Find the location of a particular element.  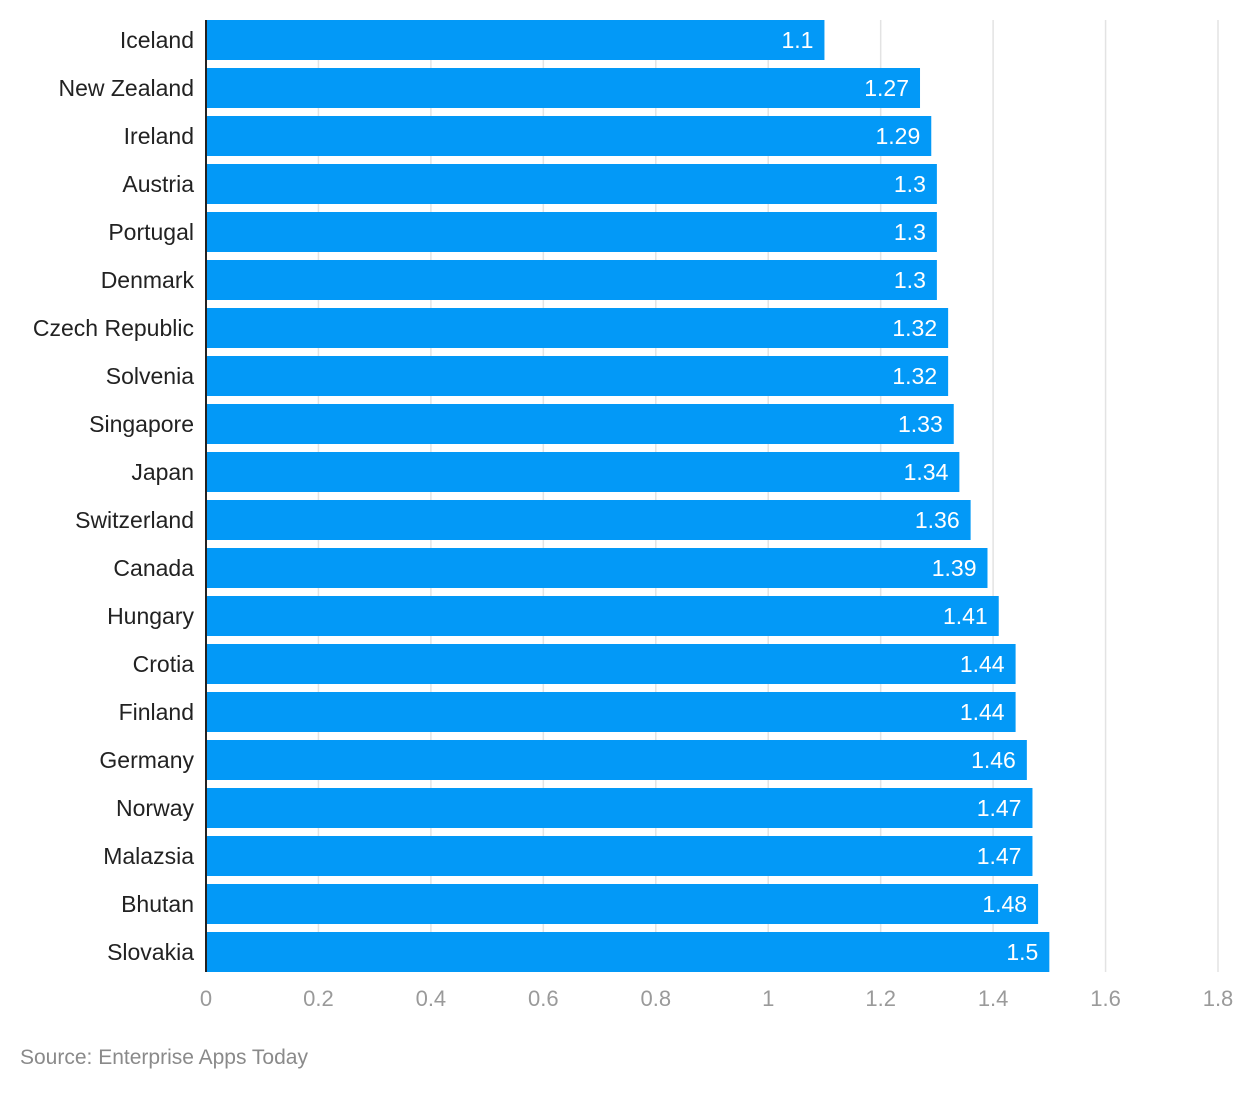

value-label: 1.1 is located at coordinates (797, 40).